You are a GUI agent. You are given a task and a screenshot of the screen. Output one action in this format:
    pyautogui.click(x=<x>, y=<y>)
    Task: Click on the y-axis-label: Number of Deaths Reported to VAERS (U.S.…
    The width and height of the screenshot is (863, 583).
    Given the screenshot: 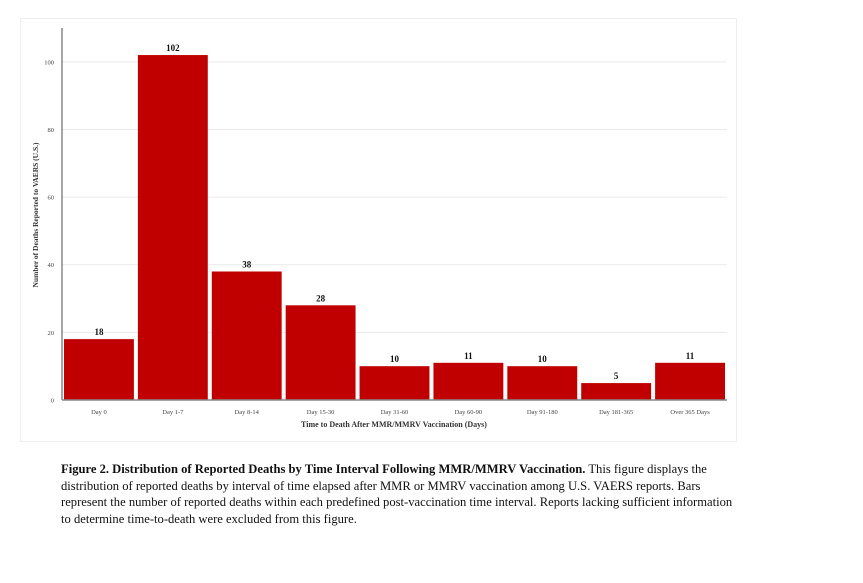 What is the action you would take?
    pyautogui.click(x=35, y=215)
    